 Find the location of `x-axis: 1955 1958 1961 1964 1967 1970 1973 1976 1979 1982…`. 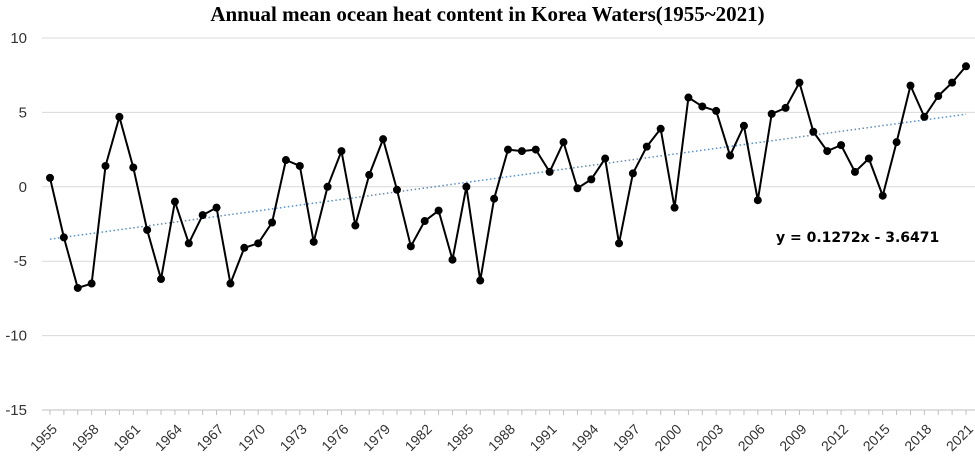

x-axis: 1955 1958 1961 1964 1967 1970 1973 1976 1979 1982… is located at coordinates (501, 431).